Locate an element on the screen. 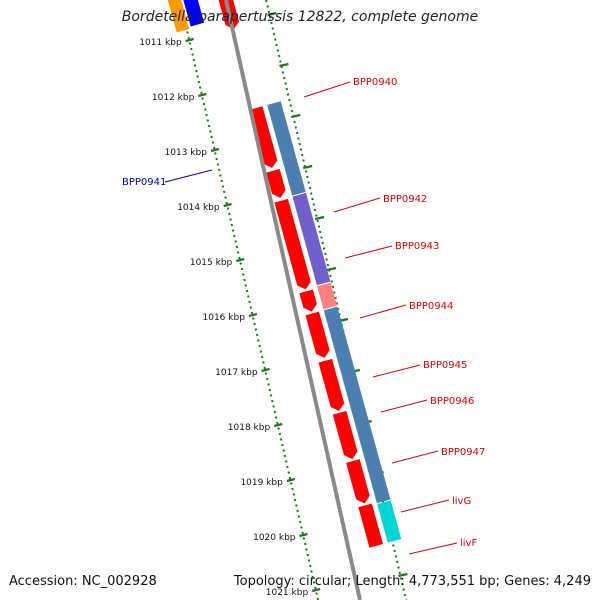  gene-arrow-bpp0945 is located at coordinates (308, 301).